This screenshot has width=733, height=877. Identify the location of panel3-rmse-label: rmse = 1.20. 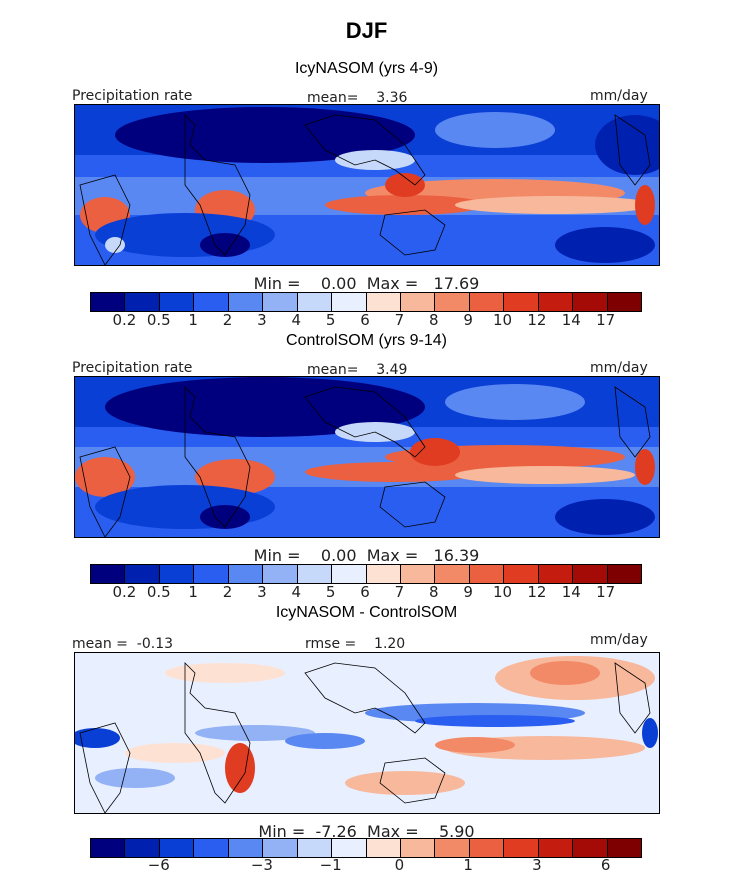
(355, 644).